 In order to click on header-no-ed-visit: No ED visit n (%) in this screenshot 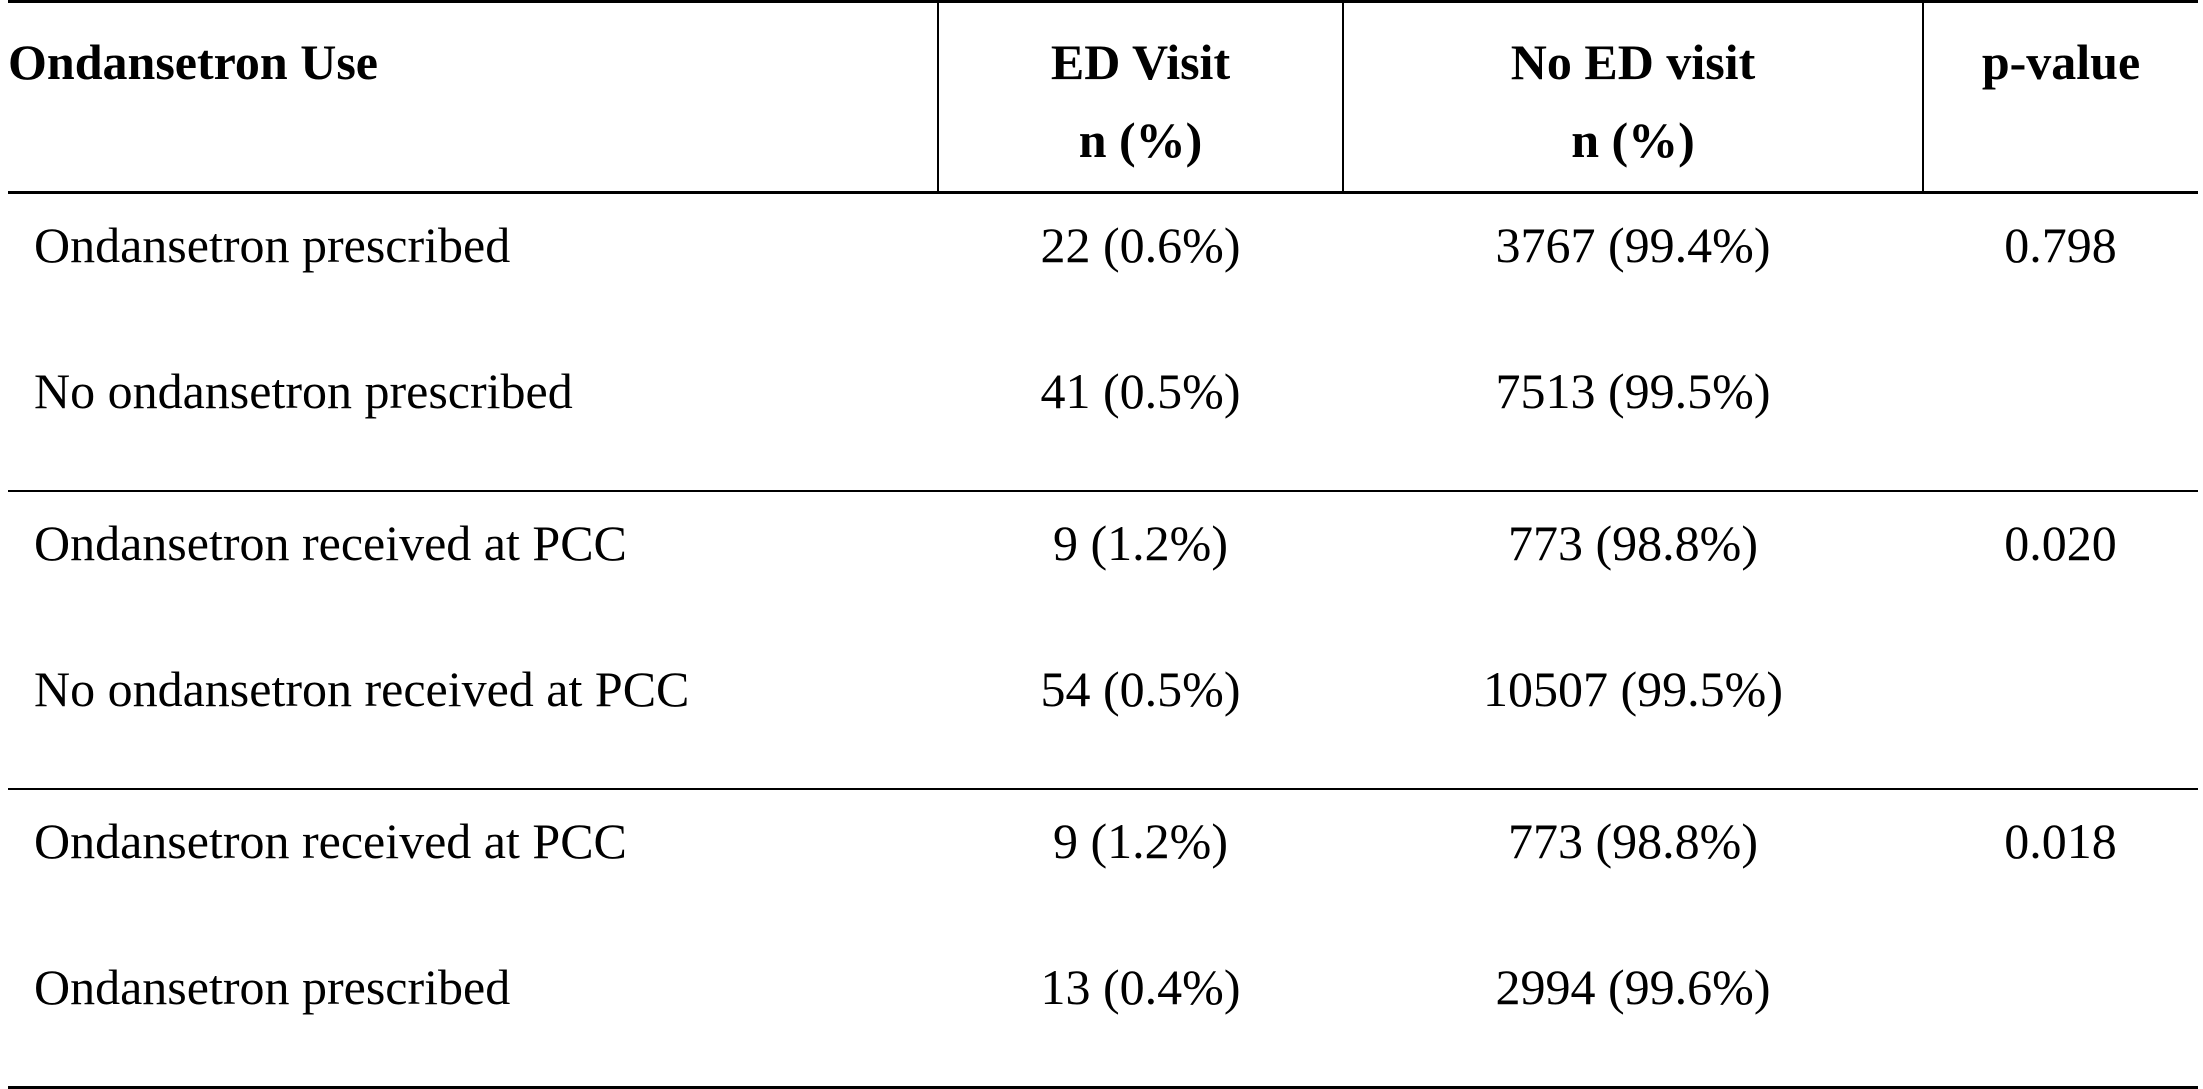, I will do `click(1633, 97)`.